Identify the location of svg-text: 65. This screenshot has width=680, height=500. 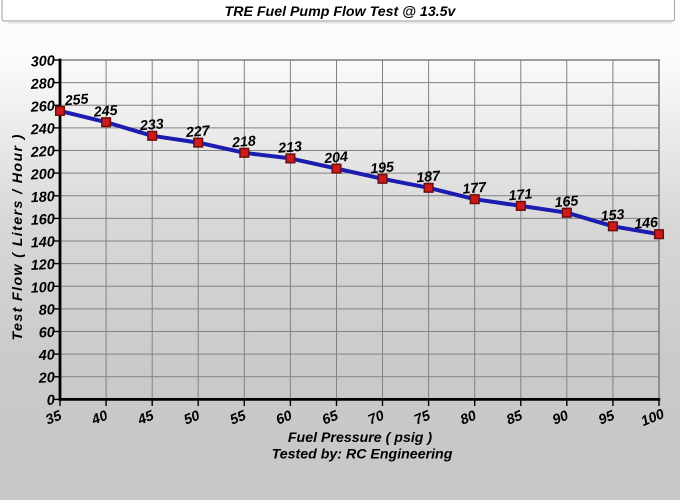
(331, 417).